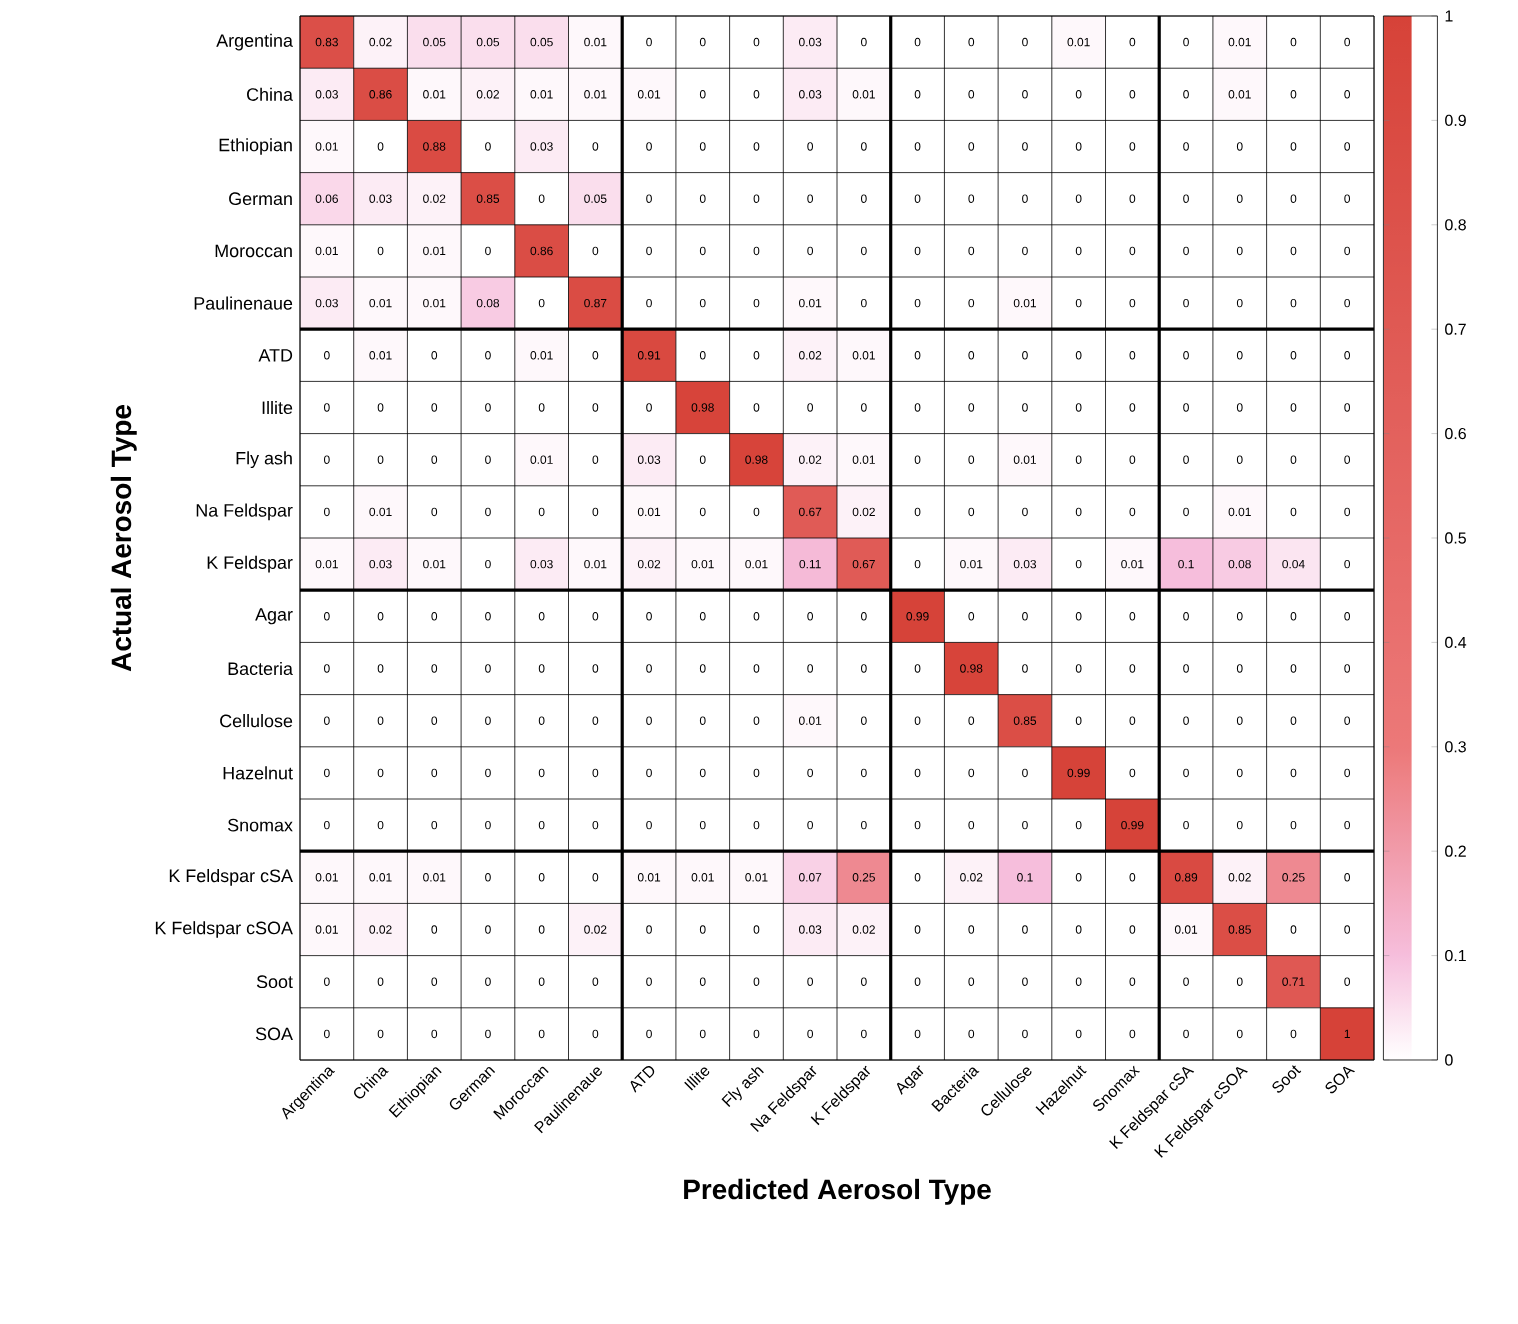  Describe the element at coordinates (274, 982) in the screenshot. I see `y-tick-label: Soot` at that location.